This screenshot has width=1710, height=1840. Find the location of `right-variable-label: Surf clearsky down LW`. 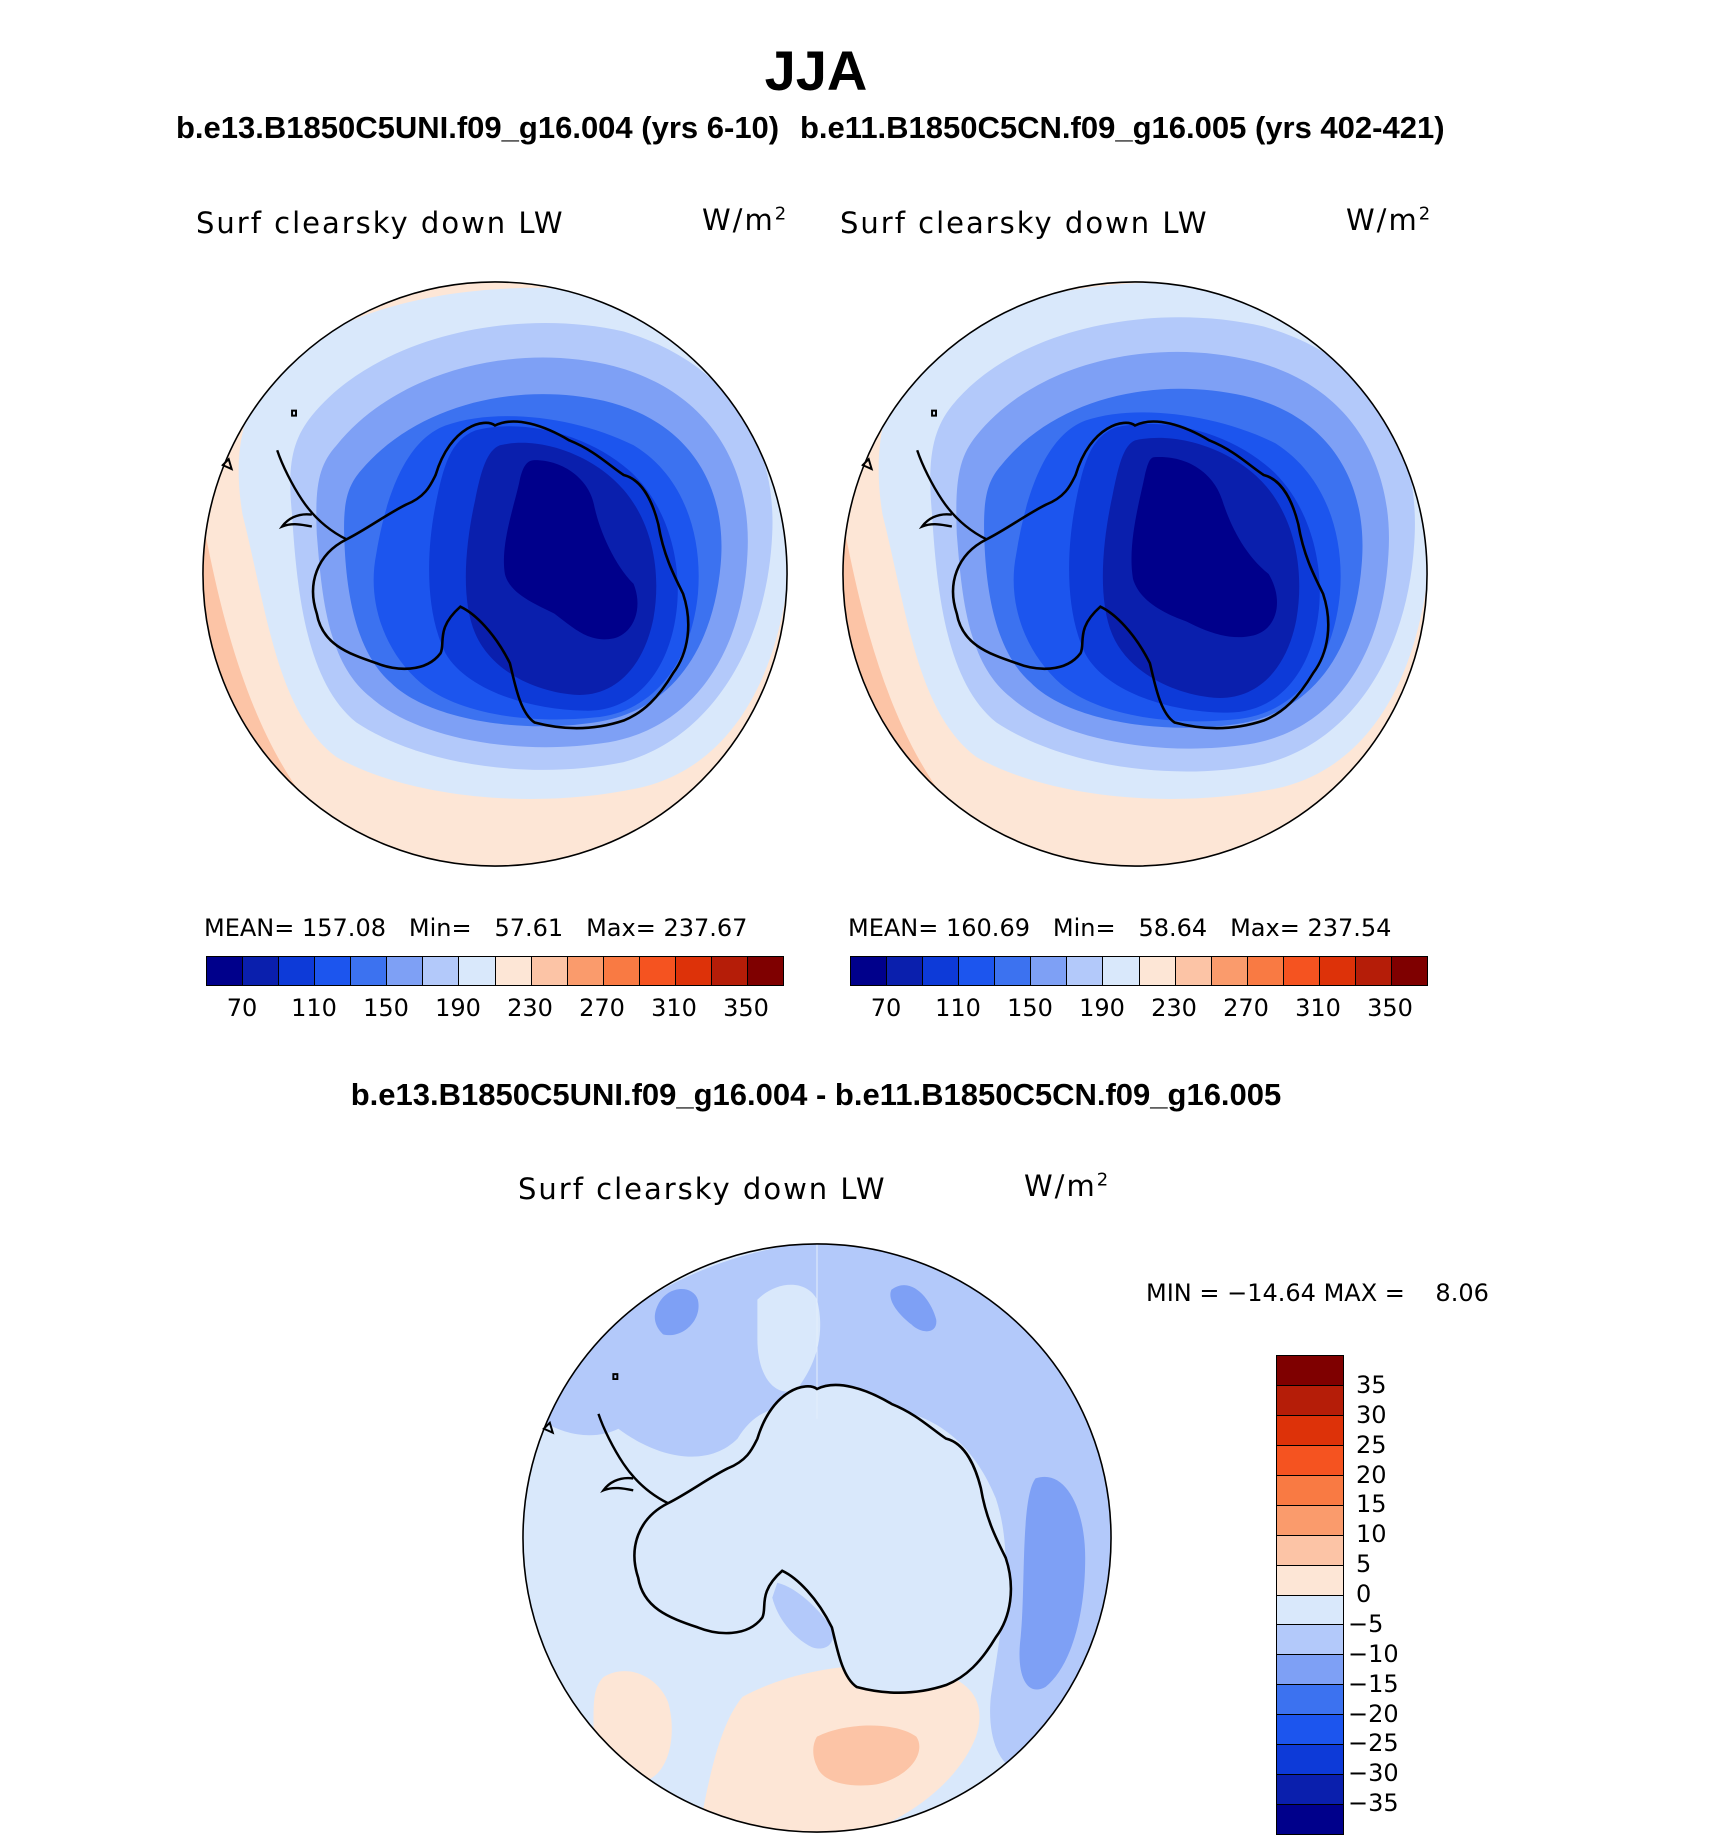

right-variable-label: Surf clearsky down LW is located at coordinates (1024, 223).